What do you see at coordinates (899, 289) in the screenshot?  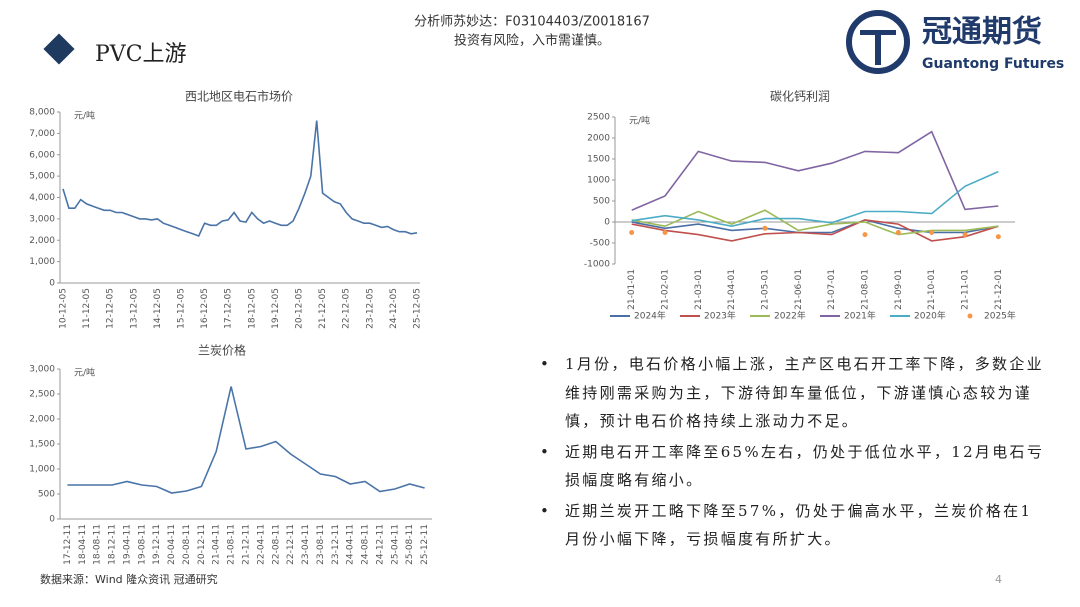 I see `x-tick-label: 21-09-01` at bounding box center [899, 289].